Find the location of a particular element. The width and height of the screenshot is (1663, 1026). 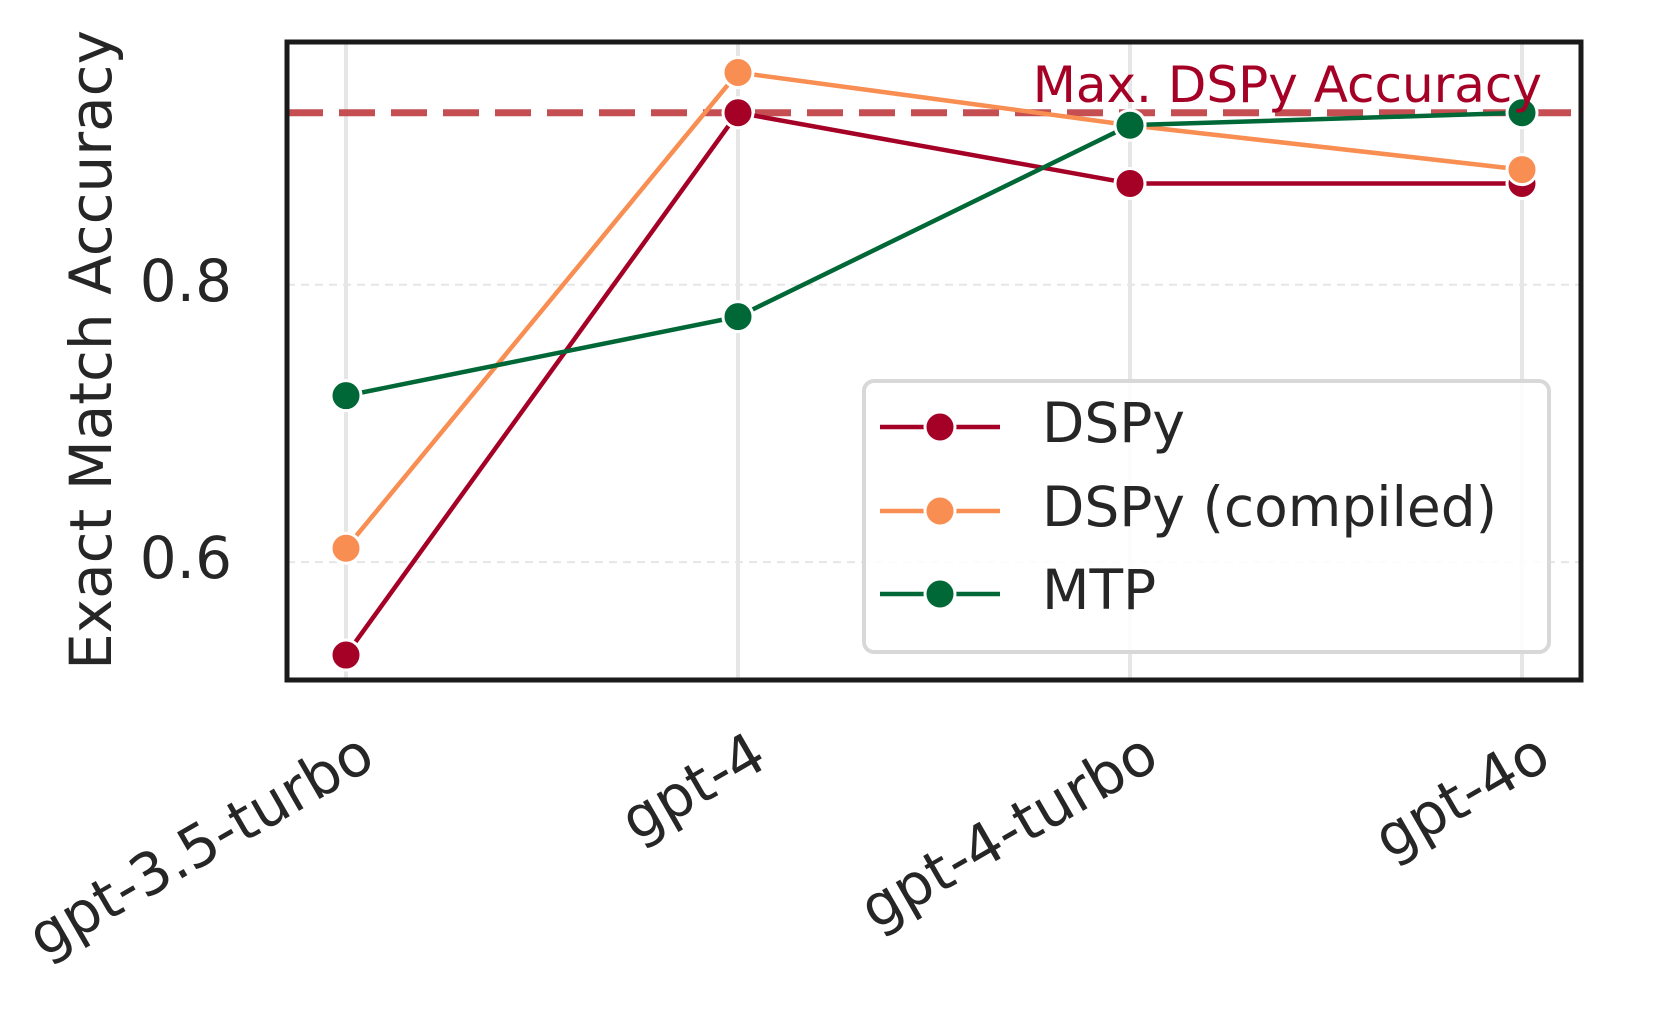

reference-line-label: Max. DSPy Accuracy is located at coordinates (1287, 85).